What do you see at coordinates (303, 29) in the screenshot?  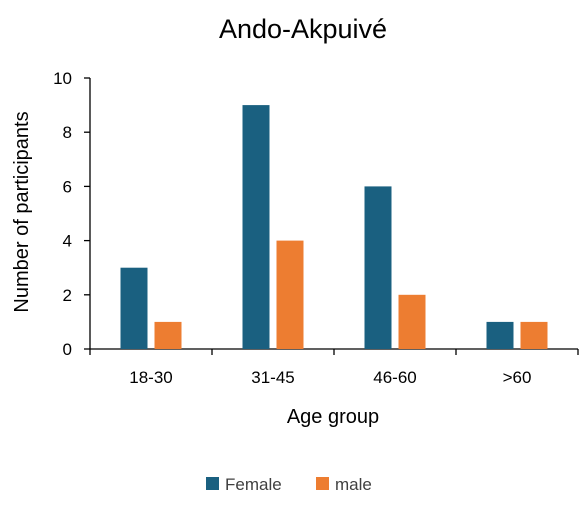 I see `chart-title: Ando-Akpuivé` at bounding box center [303, 29].